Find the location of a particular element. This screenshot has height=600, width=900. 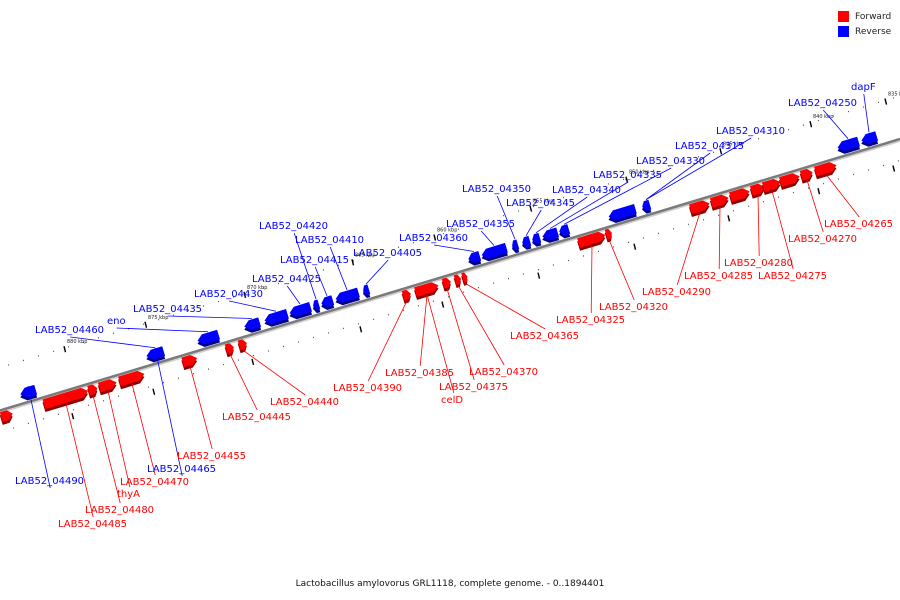

gene-label-dapf: dapF is located at coordinates (863, 87).